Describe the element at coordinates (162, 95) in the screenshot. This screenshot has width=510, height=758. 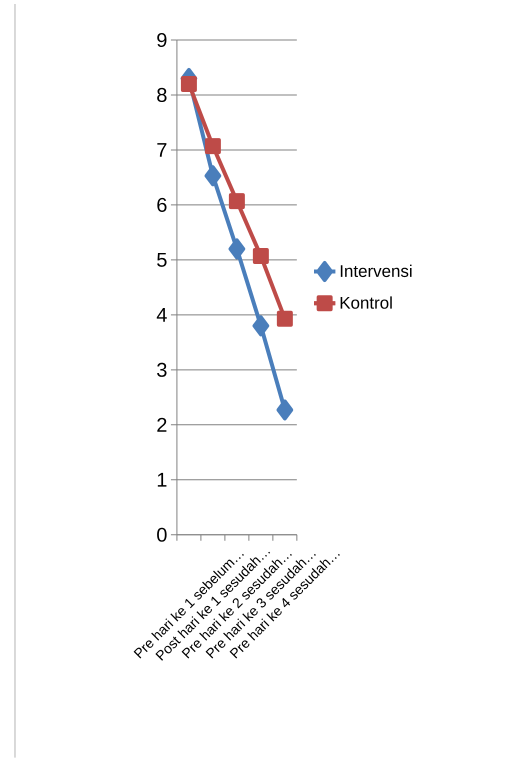
I see `y-tick-label: 8` at that location.